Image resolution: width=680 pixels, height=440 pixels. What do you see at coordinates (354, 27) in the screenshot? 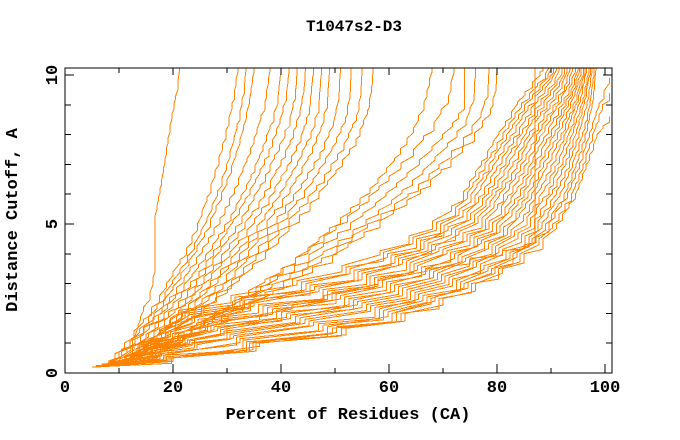
I see `plot-title: T1047s2-D3` at bounding box center [354, 27].